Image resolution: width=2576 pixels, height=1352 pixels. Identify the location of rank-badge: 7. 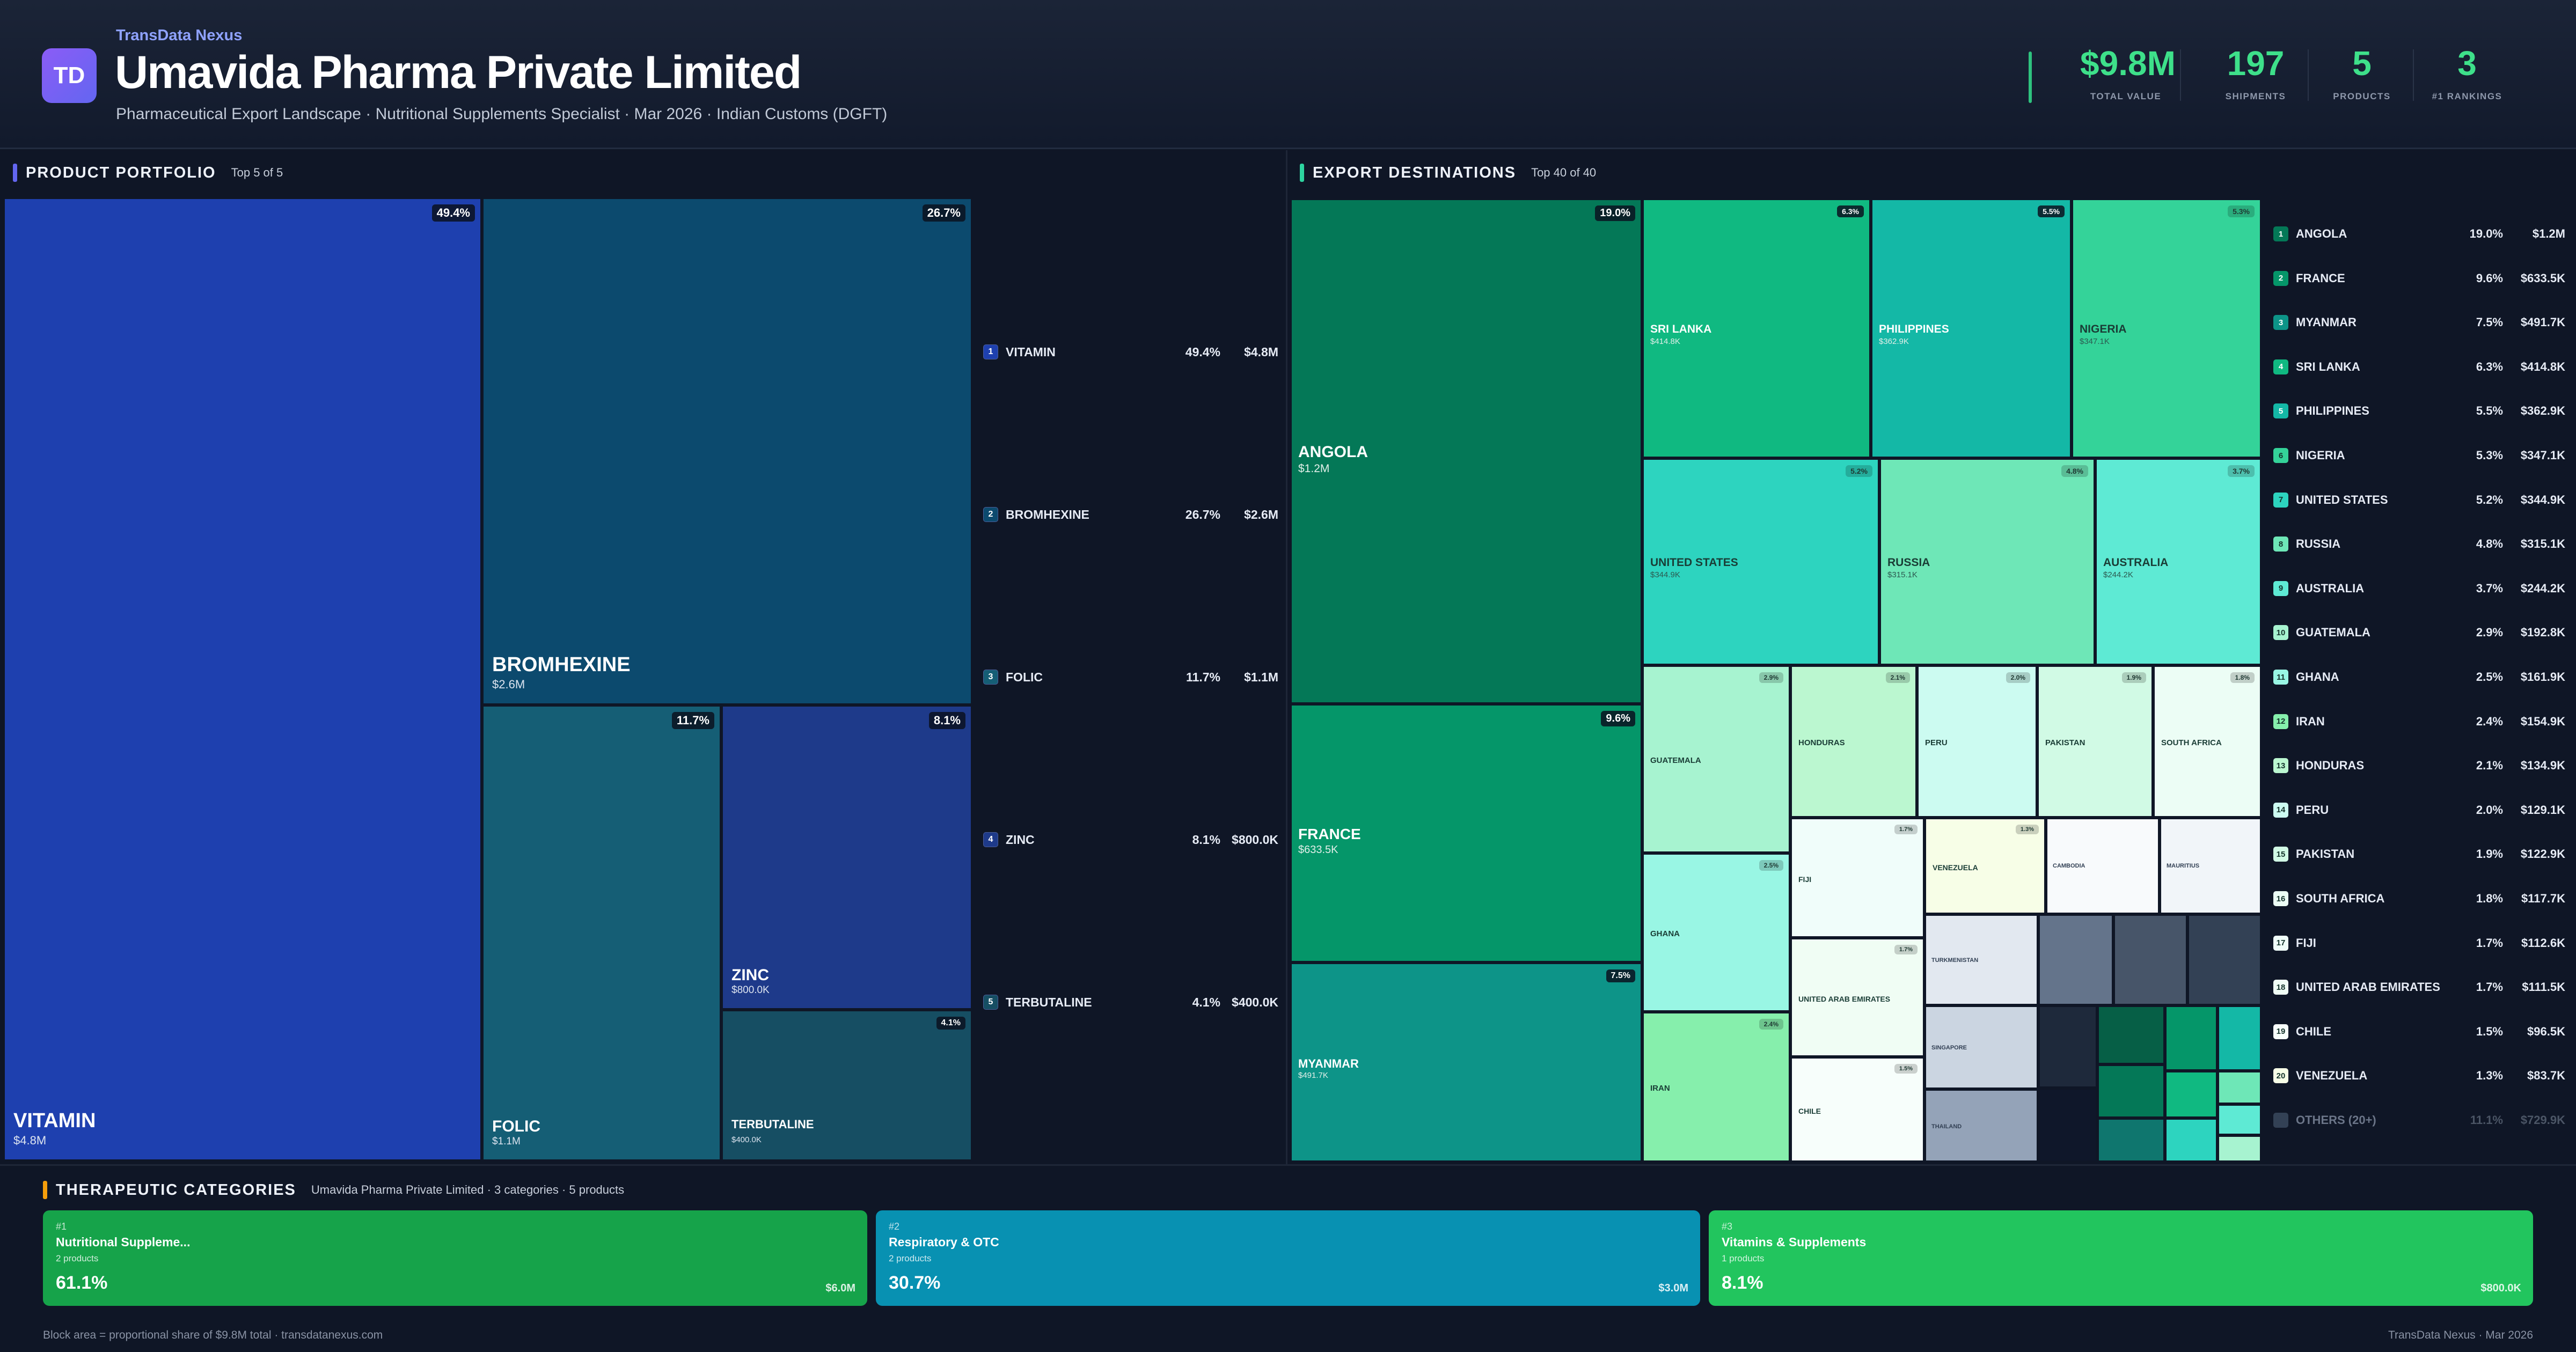
(2280, 500).